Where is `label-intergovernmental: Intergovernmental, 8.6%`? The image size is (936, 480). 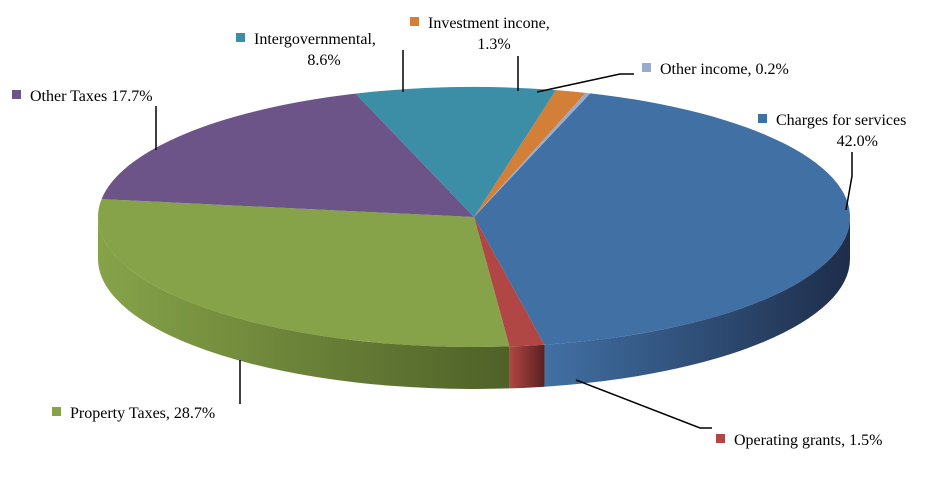
label-intergovernmental: Intergovernmental, 8.6% is located at coordinates (306, 50).